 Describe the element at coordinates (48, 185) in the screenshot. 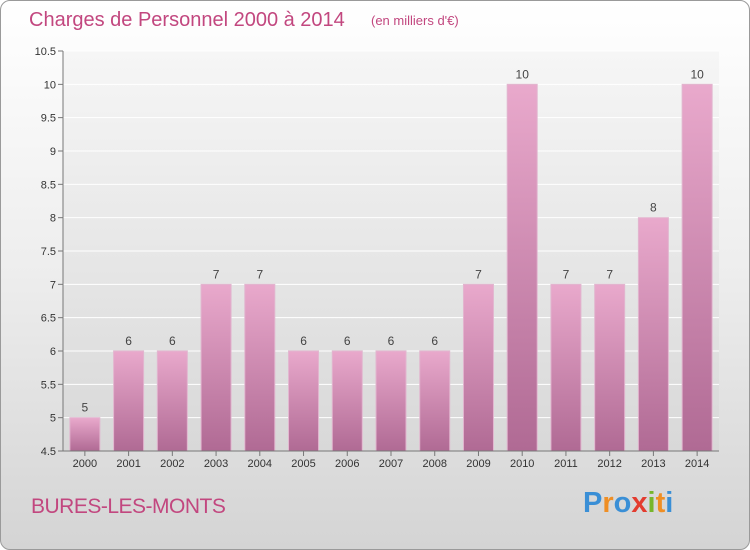

I see `y-tick-label: 8.5` at that location.